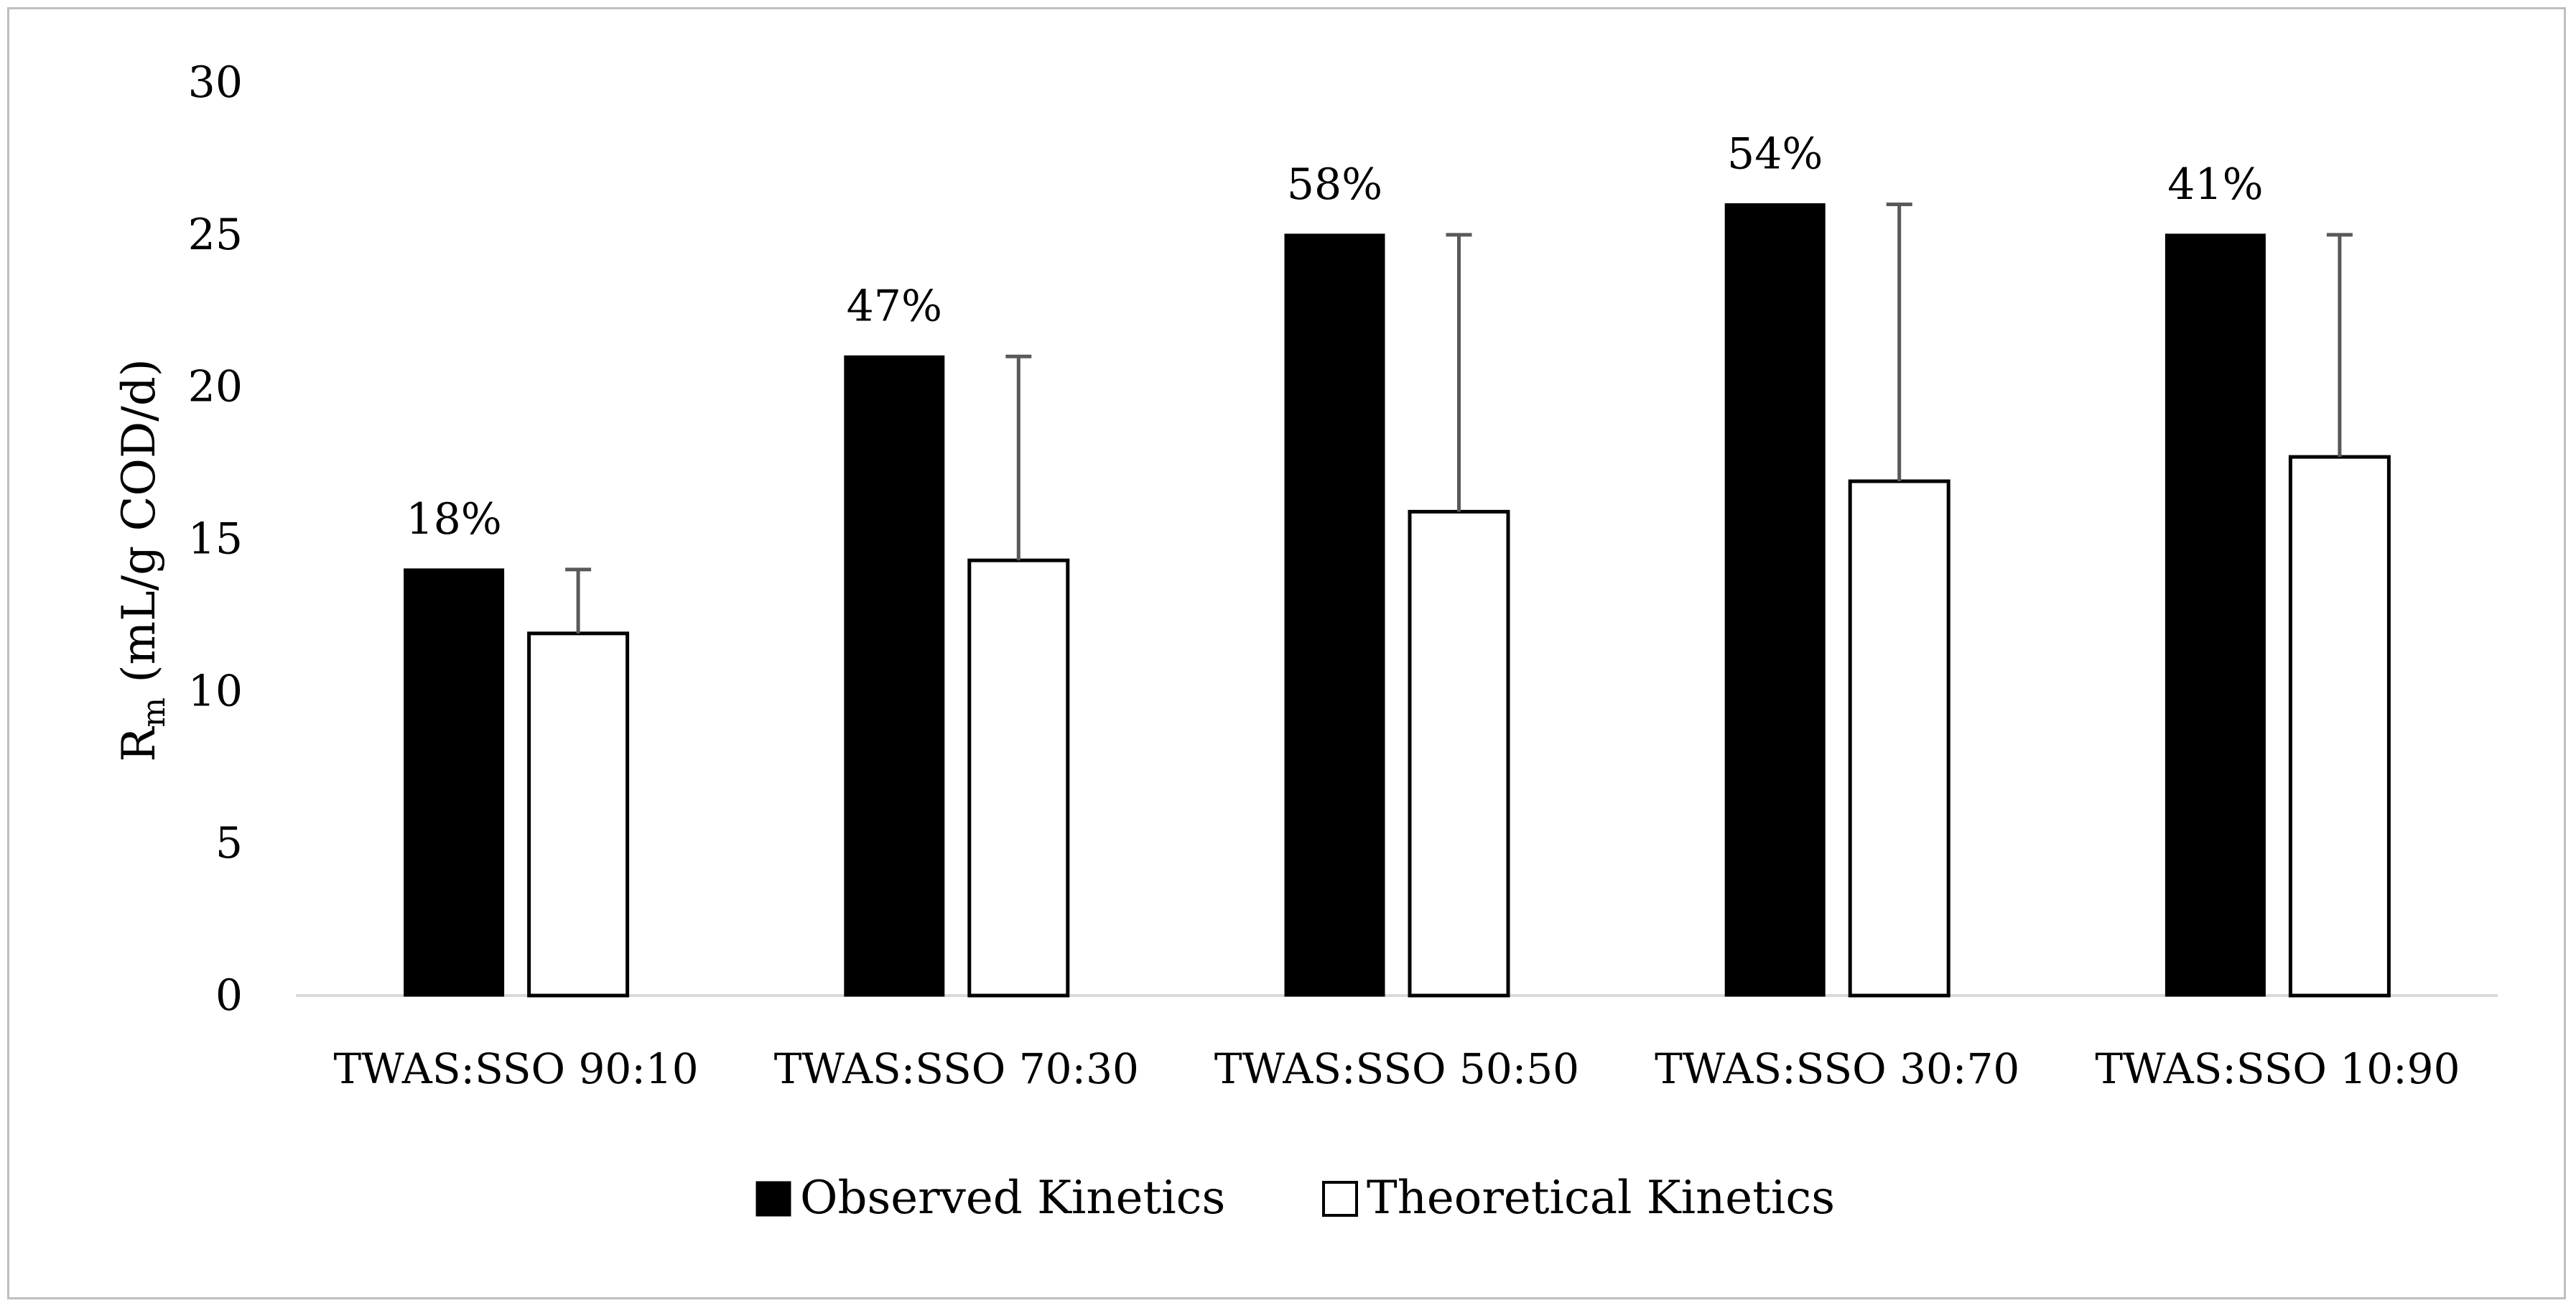  I want to click on x-category-label: TWAS:SSO 50:50, so click(1396, 1068).